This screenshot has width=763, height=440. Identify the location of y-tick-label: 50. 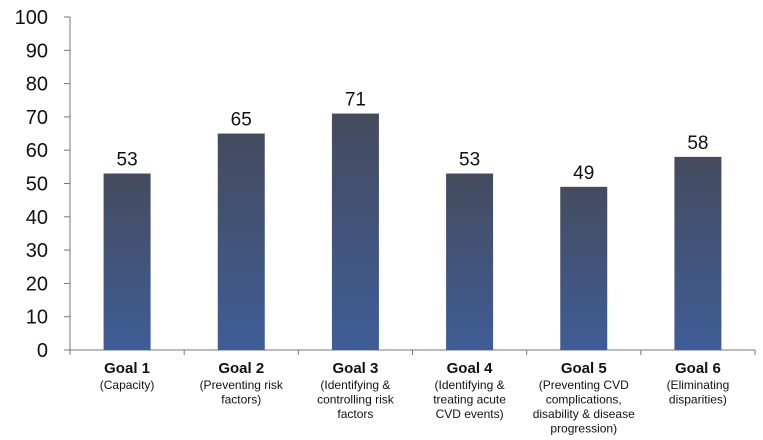
(37, 185).